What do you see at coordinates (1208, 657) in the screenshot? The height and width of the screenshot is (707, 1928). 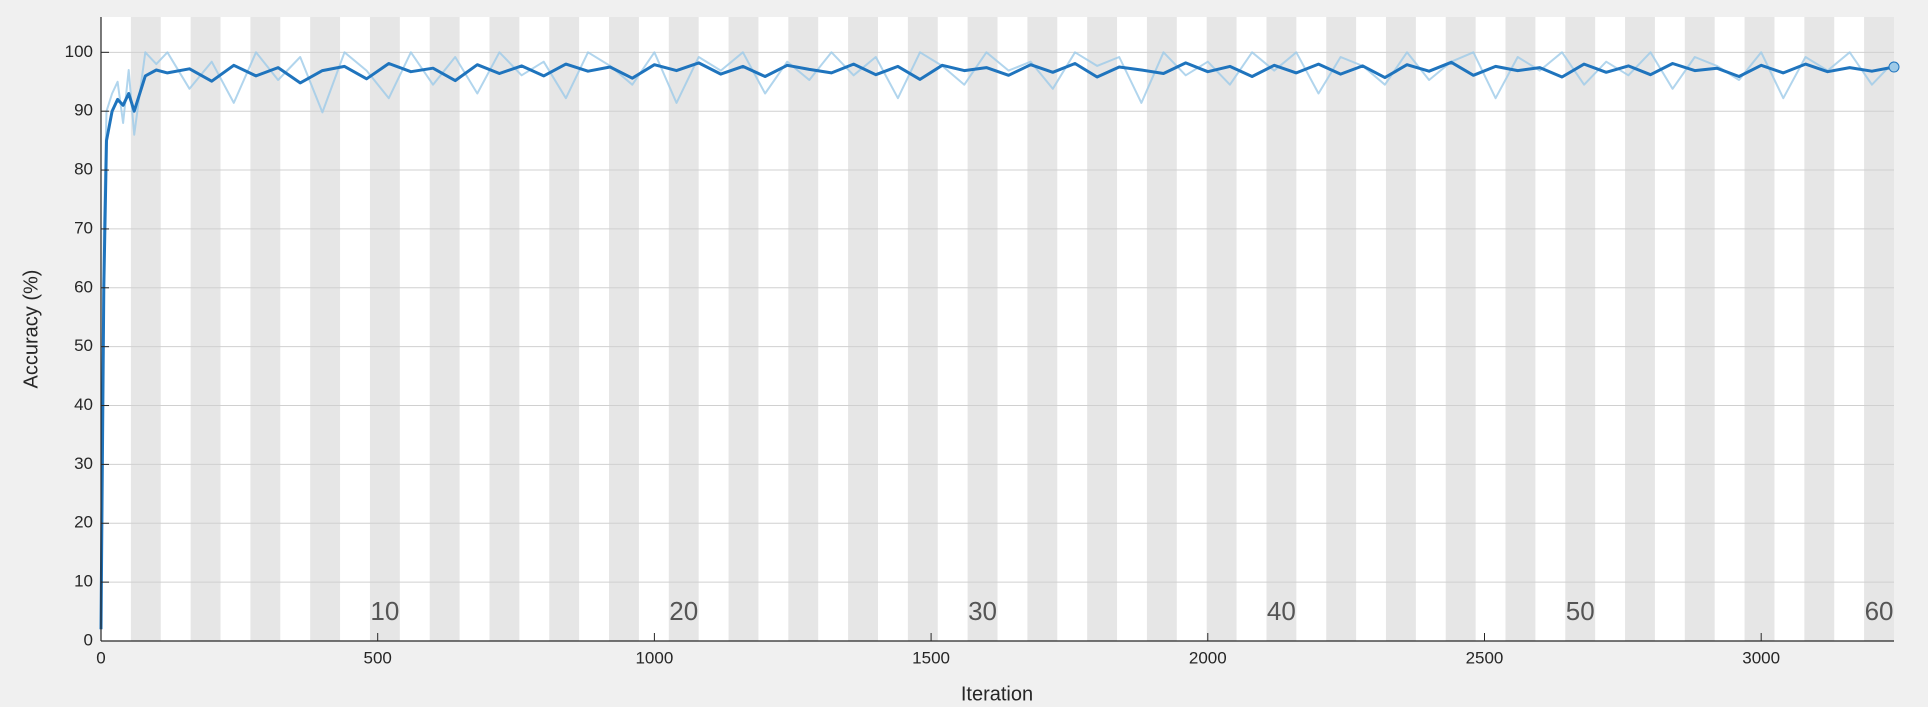 I see `x-tick-label: 2000` at bounding box center [1208, 657].